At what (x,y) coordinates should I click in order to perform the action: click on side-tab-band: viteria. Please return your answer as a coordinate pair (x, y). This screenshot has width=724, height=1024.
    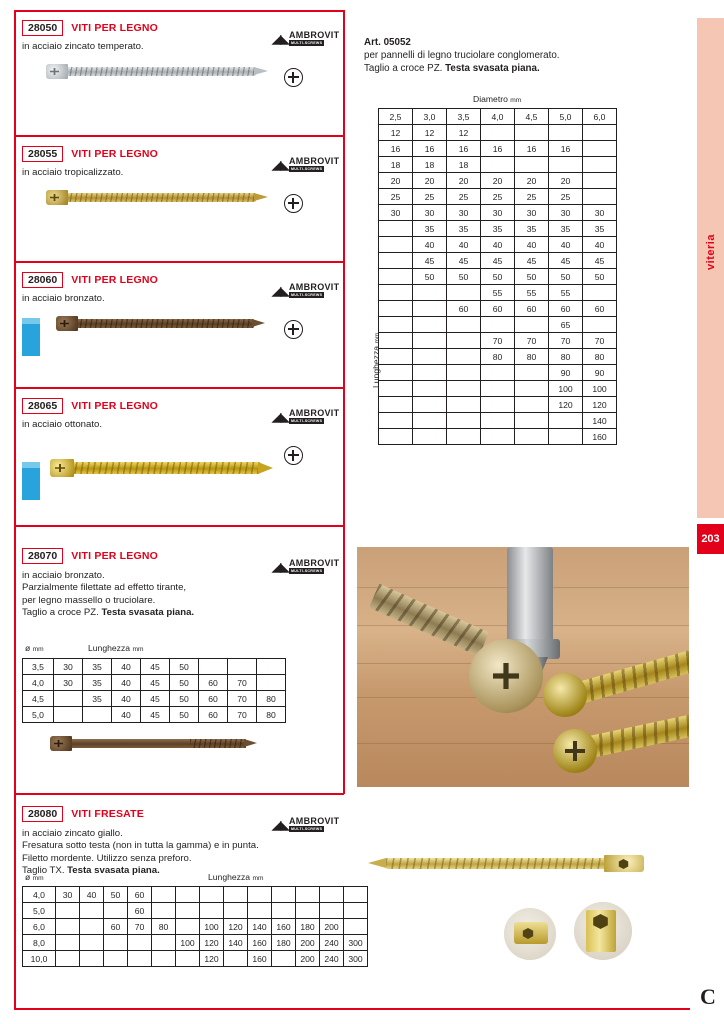
    Looking at the image, I should click on (710, 268).